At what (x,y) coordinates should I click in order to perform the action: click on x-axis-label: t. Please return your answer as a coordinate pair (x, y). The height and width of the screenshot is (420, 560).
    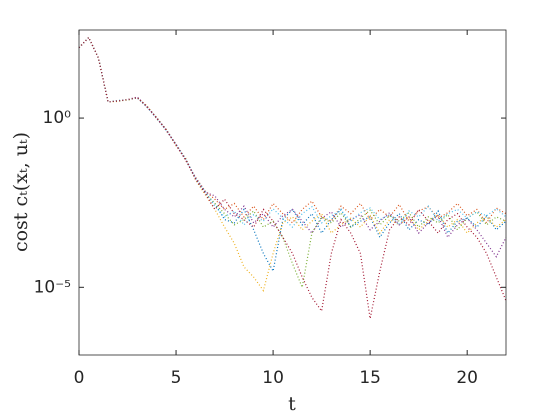
    Looking at the image, I should click on (292, 404).